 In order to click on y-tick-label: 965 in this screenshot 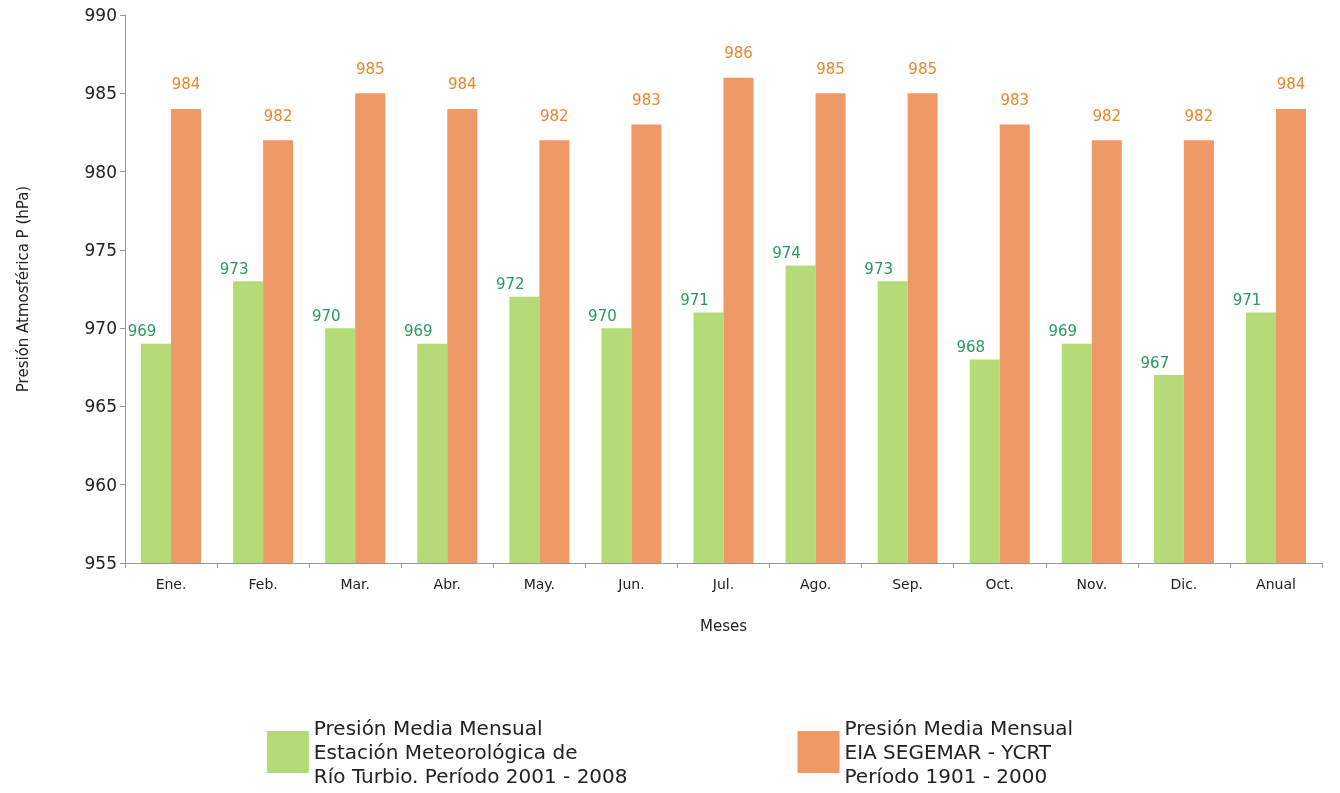, I will do `click(100, 406)`.